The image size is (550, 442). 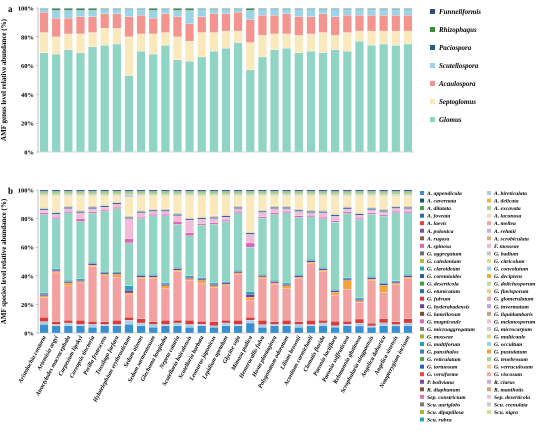 I want to click on legend-label: G. lamellosum, so click(x=444, y=315).